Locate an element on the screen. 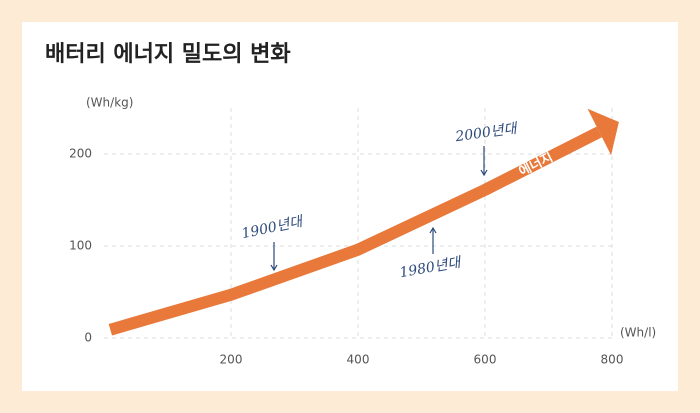 This screenshot has width=700, height=413. x-tick-label: 800 is located at coordinates (612, 360).